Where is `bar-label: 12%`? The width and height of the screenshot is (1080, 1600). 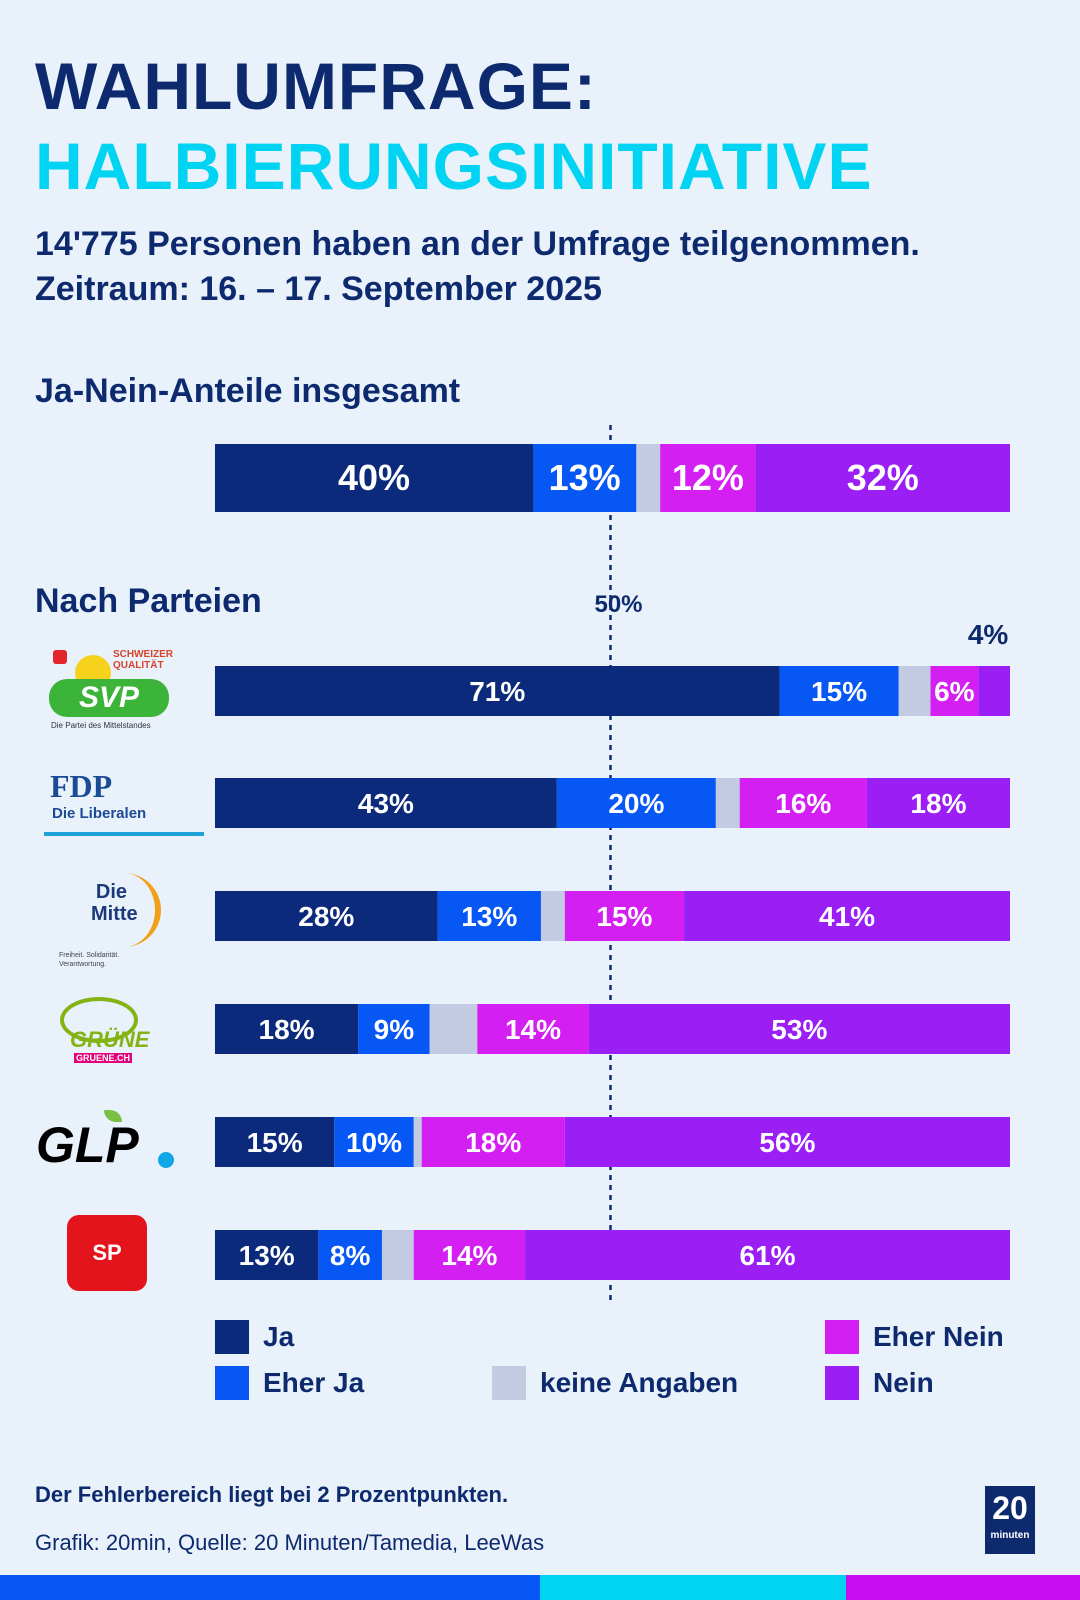 bar-label: 12% is located at coordinates (708, 477).